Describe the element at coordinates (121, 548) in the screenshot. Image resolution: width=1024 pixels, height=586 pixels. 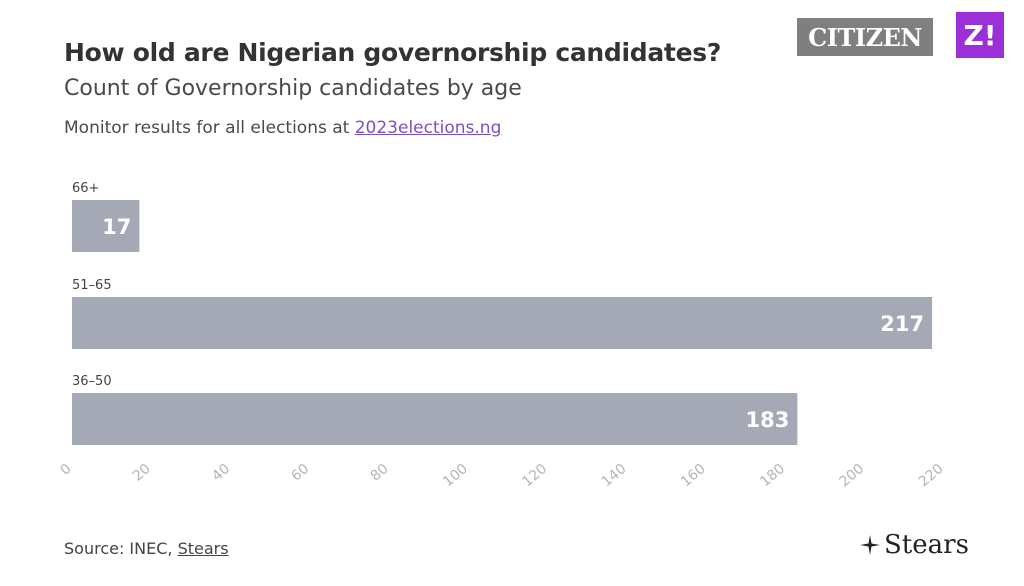
I see `source-prefix: Source: INEC,` at that location.